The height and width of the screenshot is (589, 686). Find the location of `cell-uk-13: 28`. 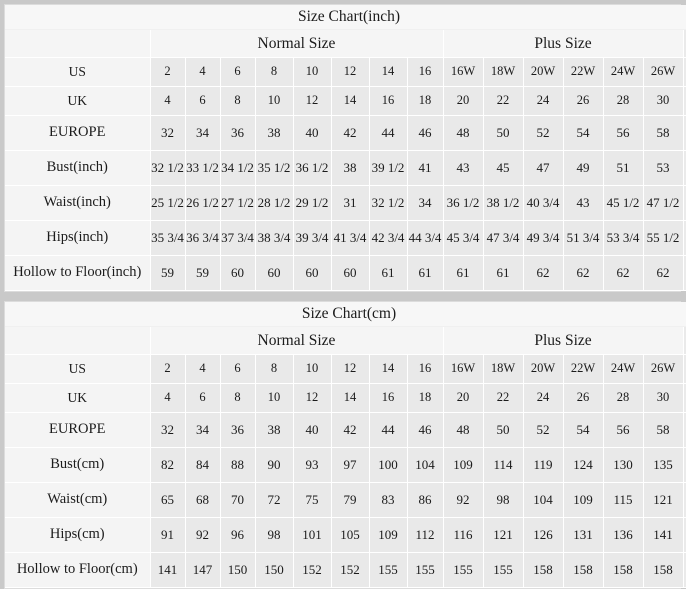

cell-uk-13: 28 is located at coordinates (623, 398).